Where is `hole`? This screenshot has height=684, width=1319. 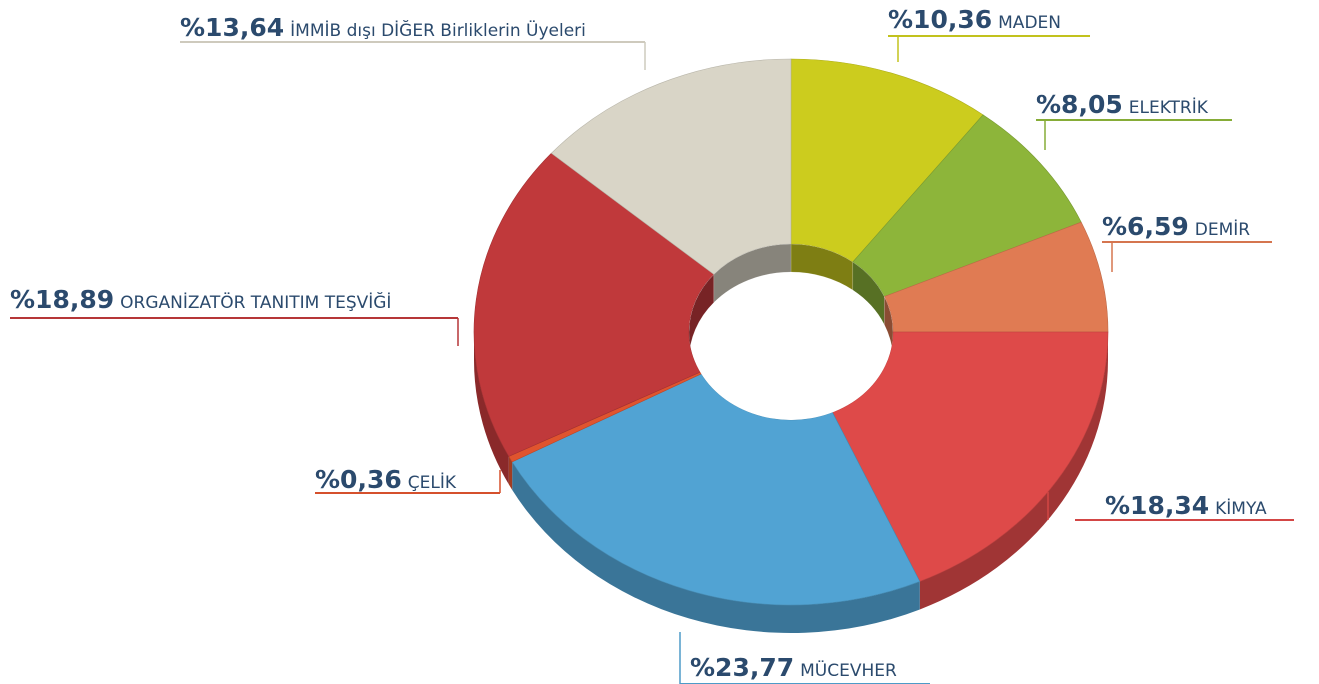 hole is located at coordinates (791, 332).